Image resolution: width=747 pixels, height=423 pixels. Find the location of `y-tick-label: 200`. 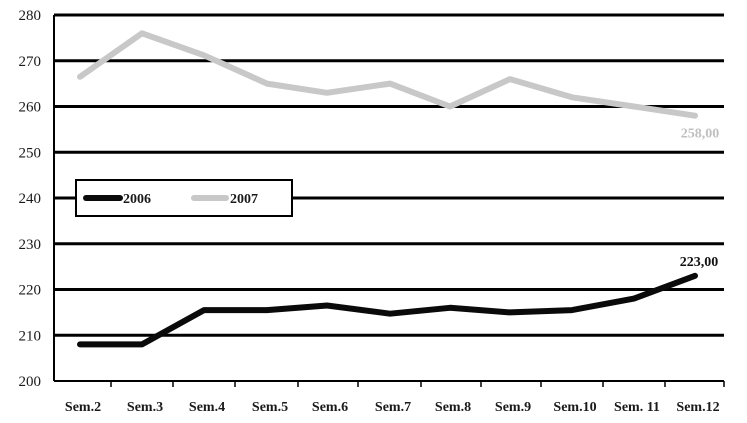

y-tick-label: 200 is located at coordinates (30, 382).